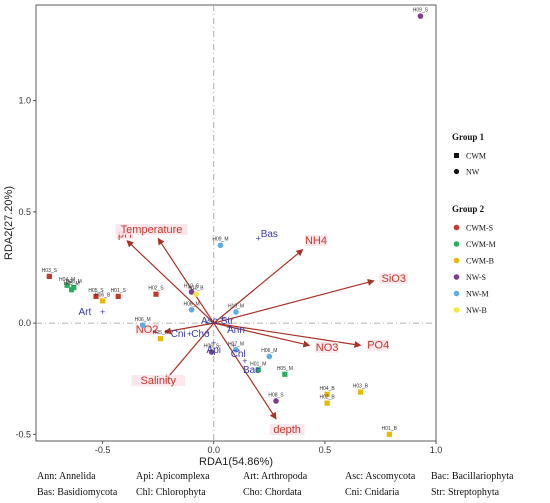  What do you see at coordinates (119, 291) in the screenshot?
I see `sample-label: H01_S` at bounding box center [119, 291].